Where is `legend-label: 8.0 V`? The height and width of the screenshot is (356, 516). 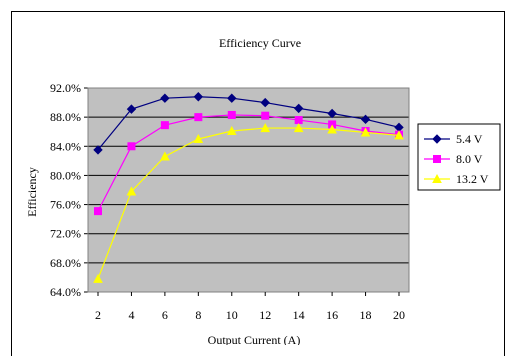
legend-label: 8.0 V is located at coordinates (469, 159).